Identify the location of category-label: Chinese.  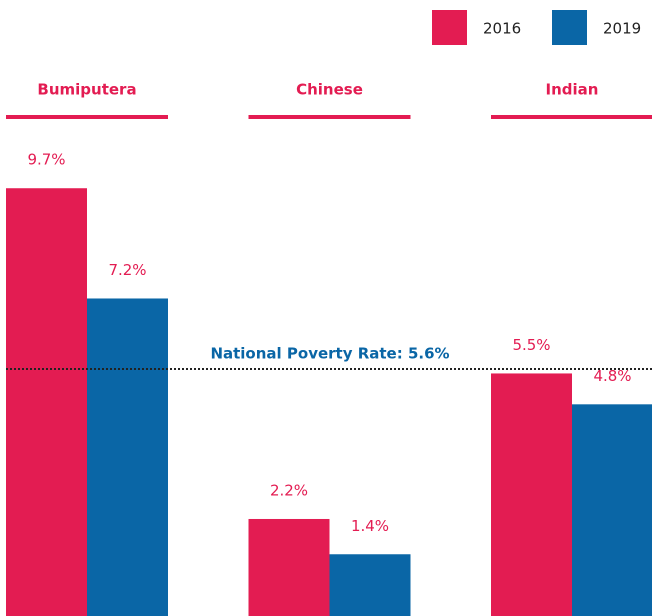
(329, 90).